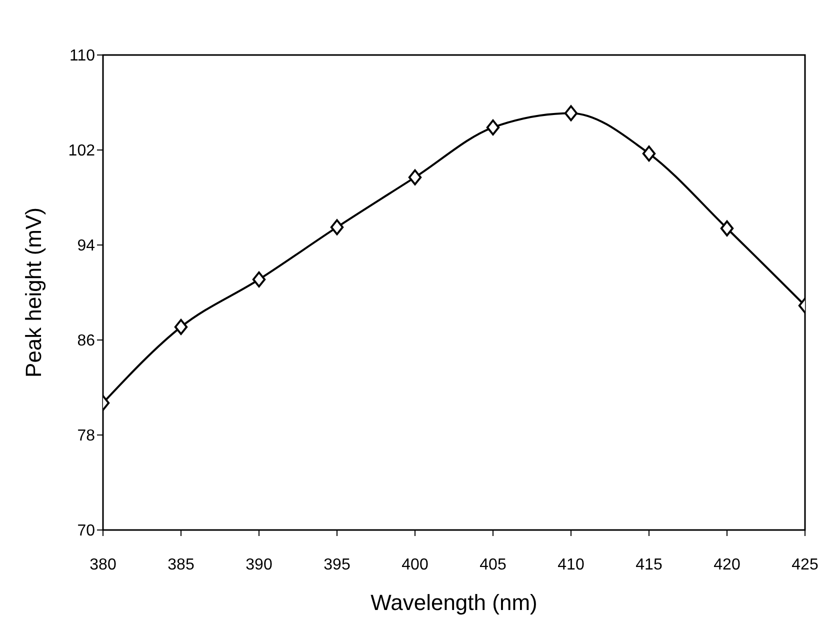 Image resolution: width=833 pixels, height=638 pixels. Describe the element at coordinates (805, 565) in the screenshot. I see `x-tick-label: 425` at that location.